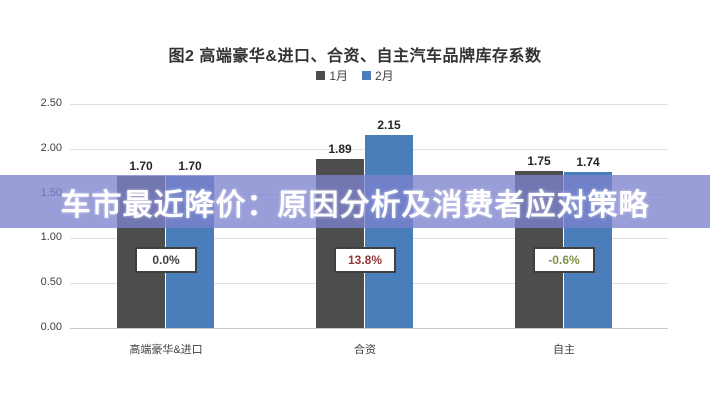  I want to click on change-badge-domestic: -0.6%, so click(564, 260).